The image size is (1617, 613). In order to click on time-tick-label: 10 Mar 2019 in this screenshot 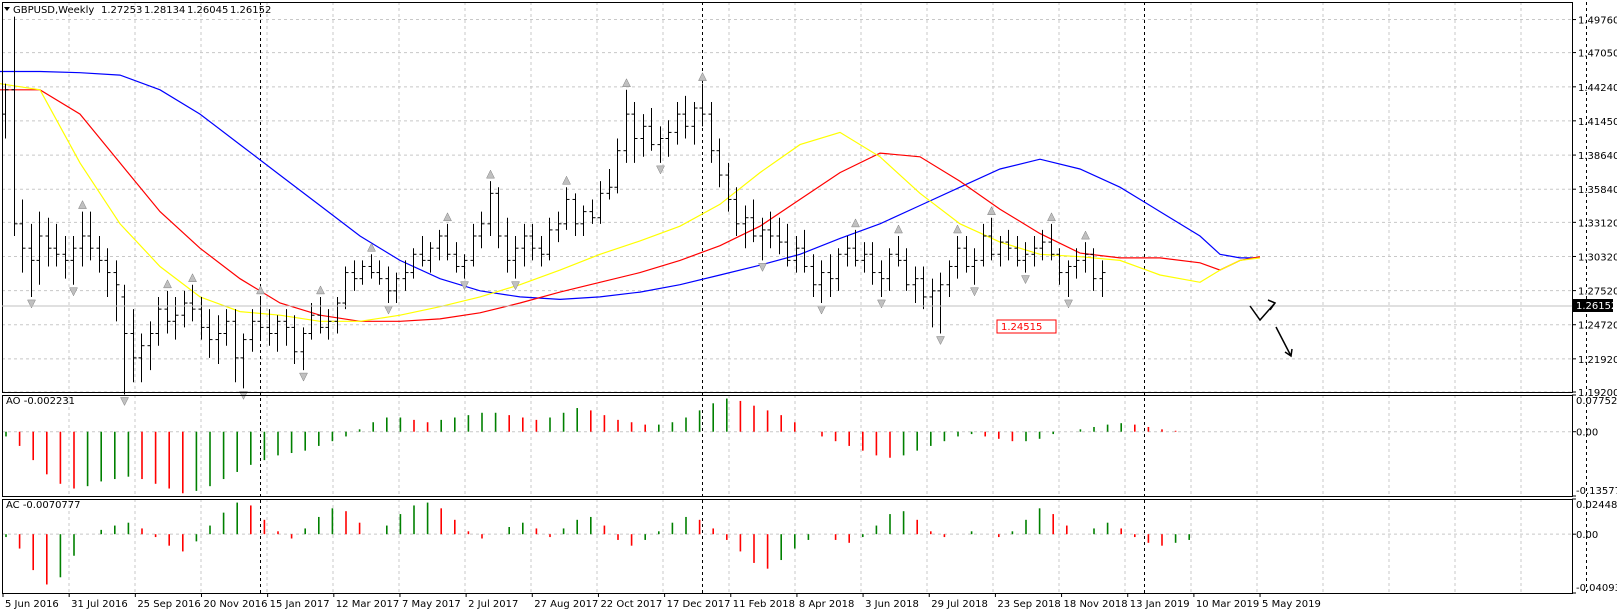, I will do `click(1227, 604)`.